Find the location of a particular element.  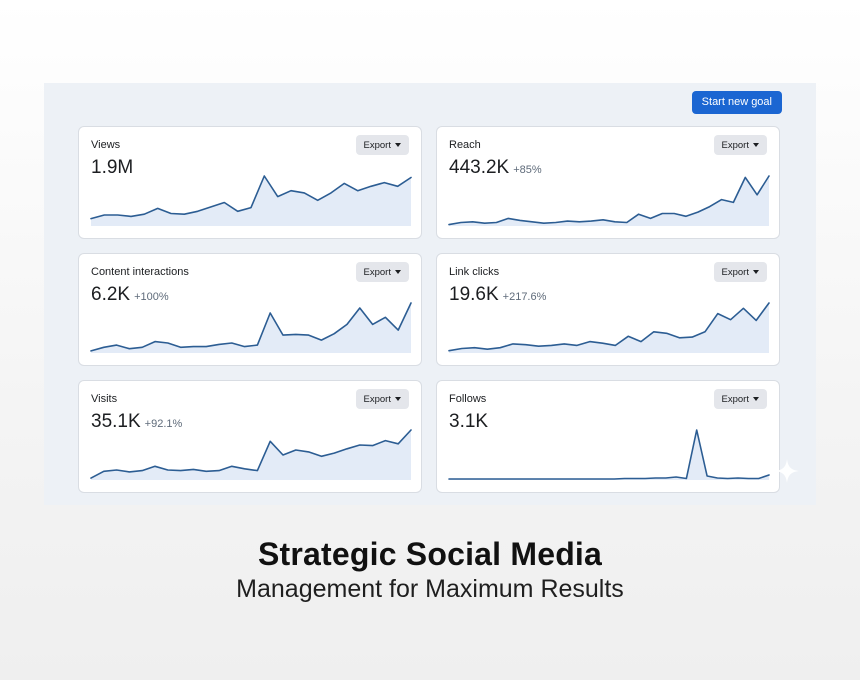

metric-value: 3.1K is located at coordinates (469, 421).